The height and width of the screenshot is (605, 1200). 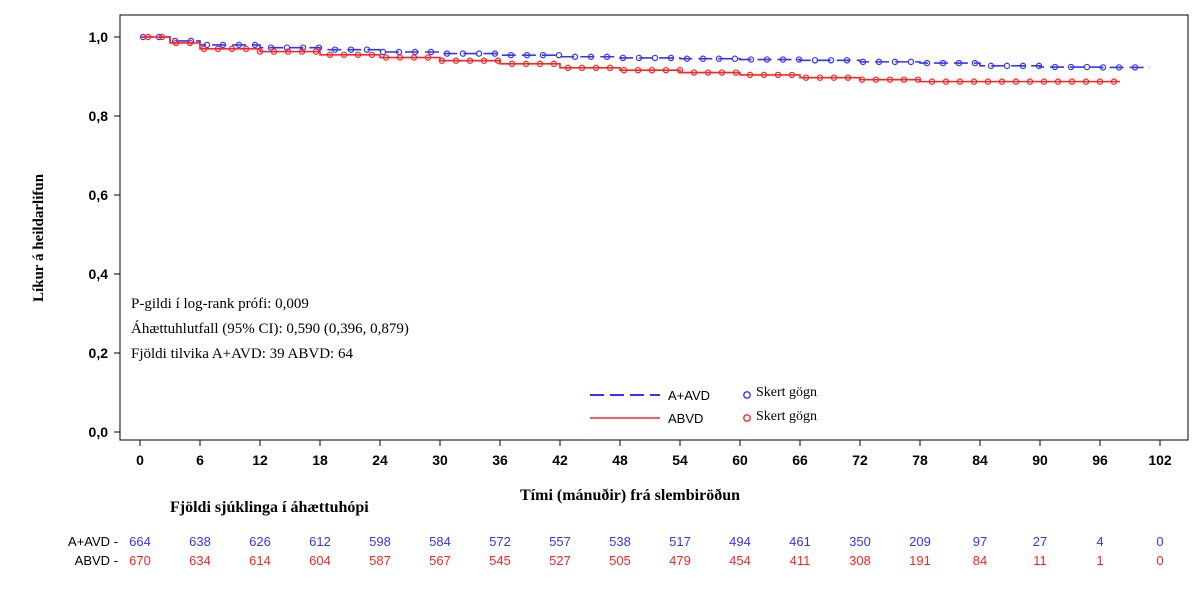 What do you see at coordinates (980, 541) in the screenshot?
I see `at-risk-value: 97` at bounding box center [980, 541].